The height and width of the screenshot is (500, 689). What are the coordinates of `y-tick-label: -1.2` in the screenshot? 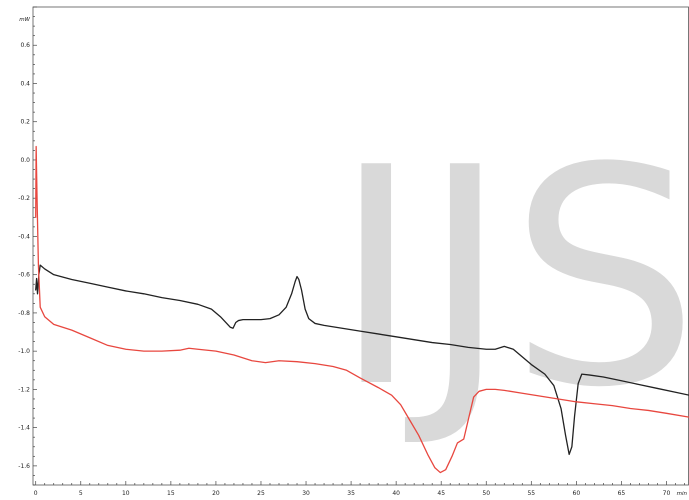 It's located at (24, 389).